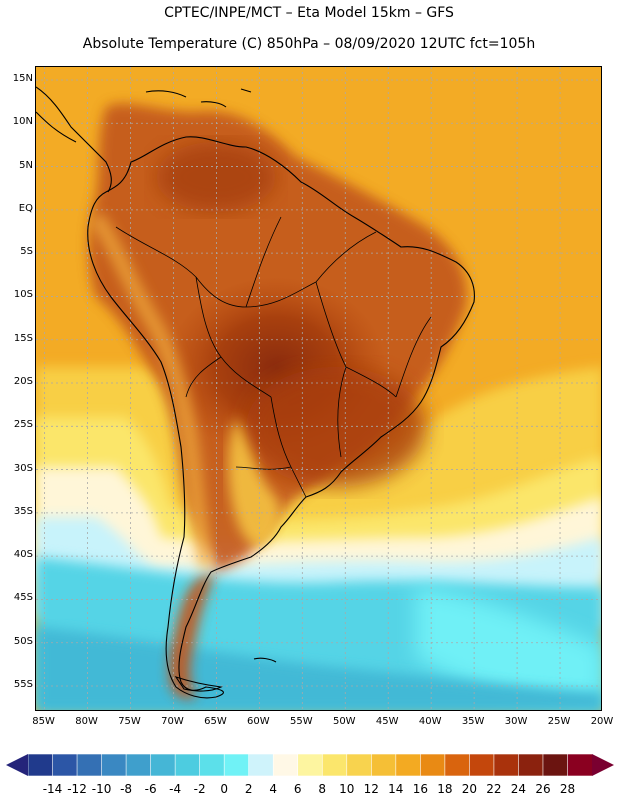 The width and height of the screenshot is (618, 800). Describe the element at coordinates (508, 647) in the screenshot. I see `bright-cyan-patch` at that location.